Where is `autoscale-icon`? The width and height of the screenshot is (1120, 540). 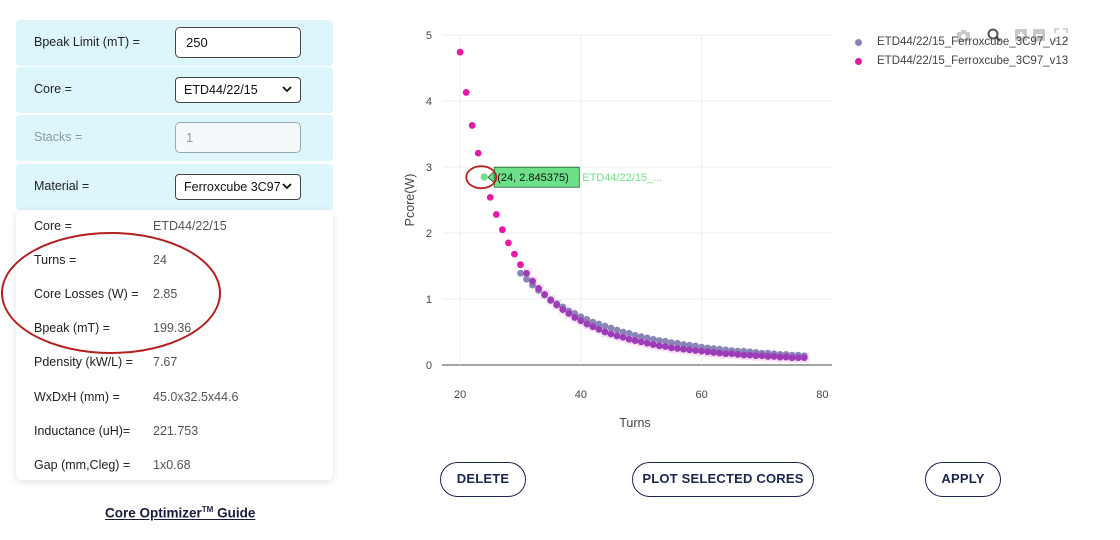 autoscale-icon is located at coordinates (1061, 35).